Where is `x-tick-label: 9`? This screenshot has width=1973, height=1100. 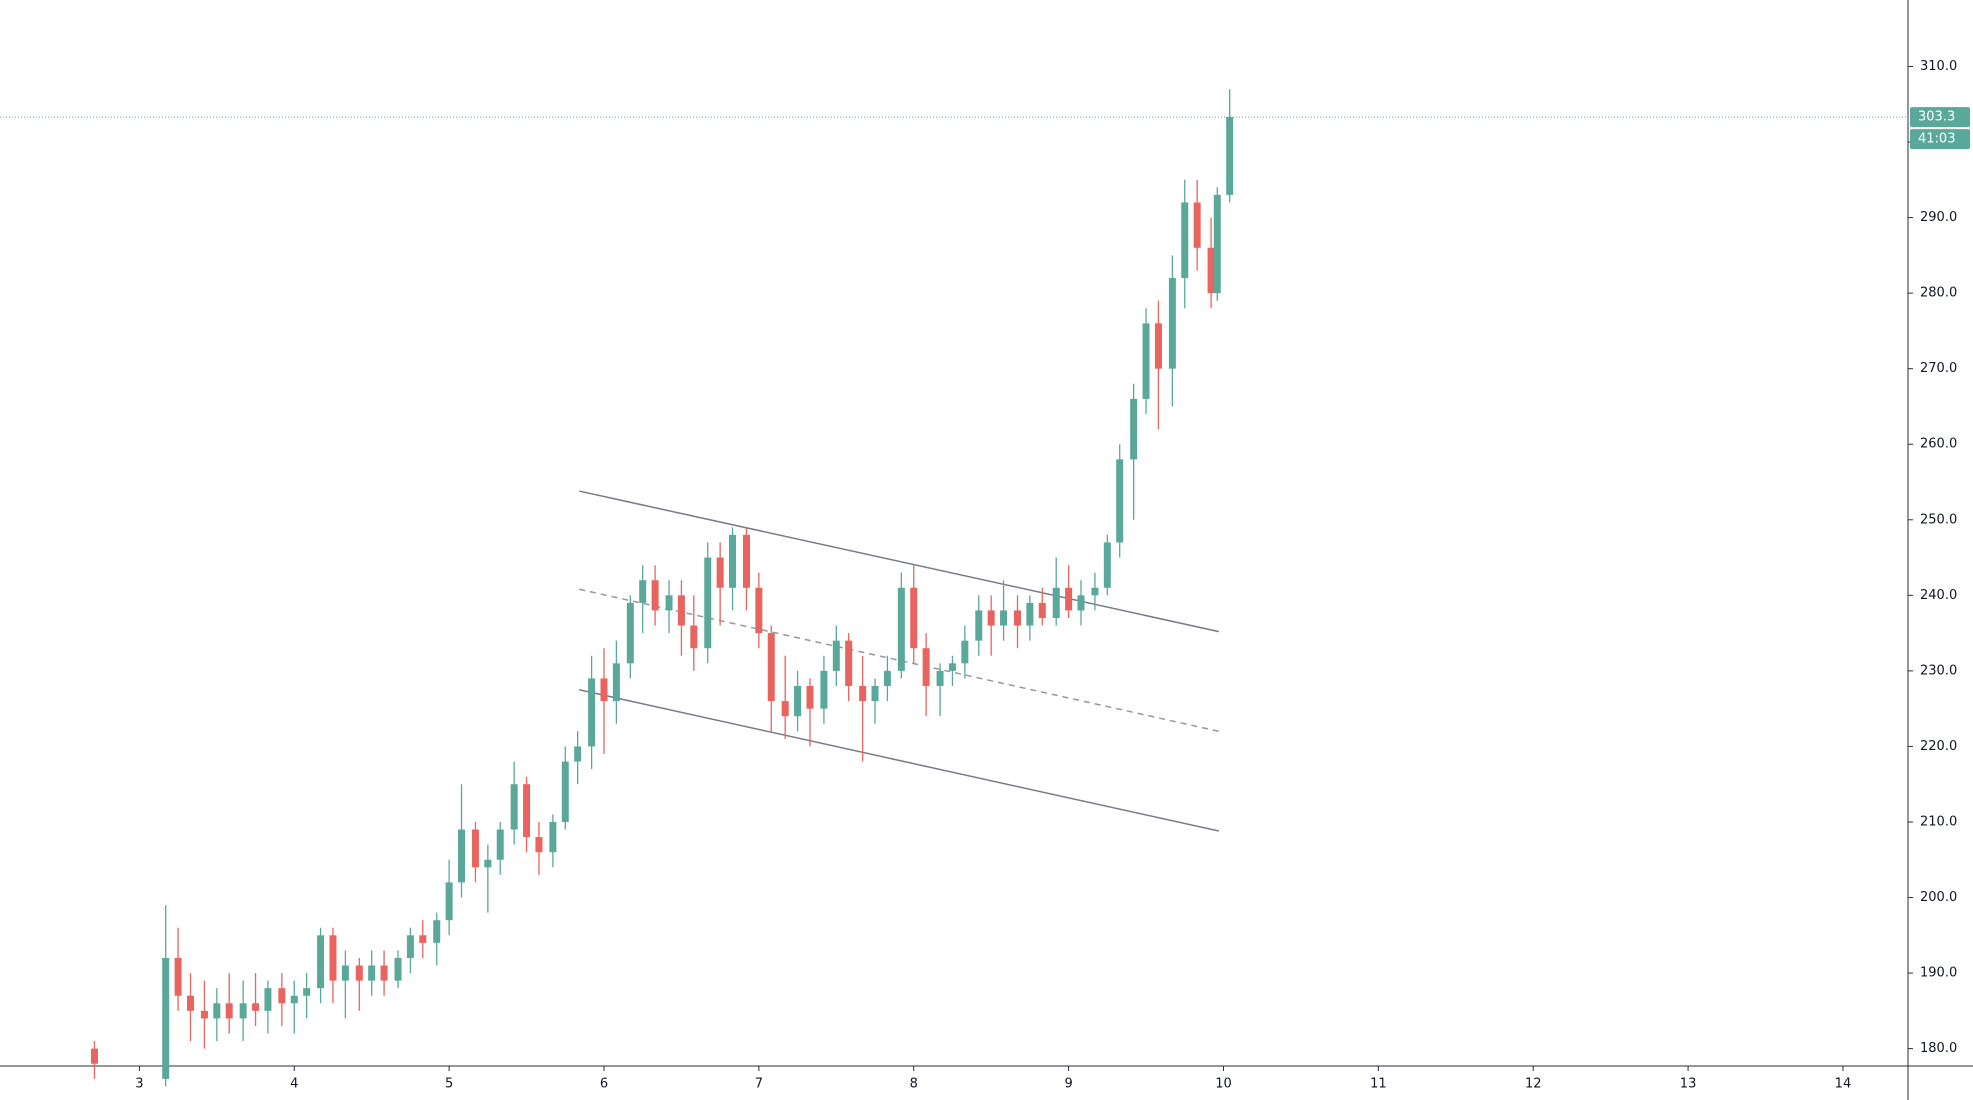
x-tick-label: 9 is located at coordinates (1068, 1084).